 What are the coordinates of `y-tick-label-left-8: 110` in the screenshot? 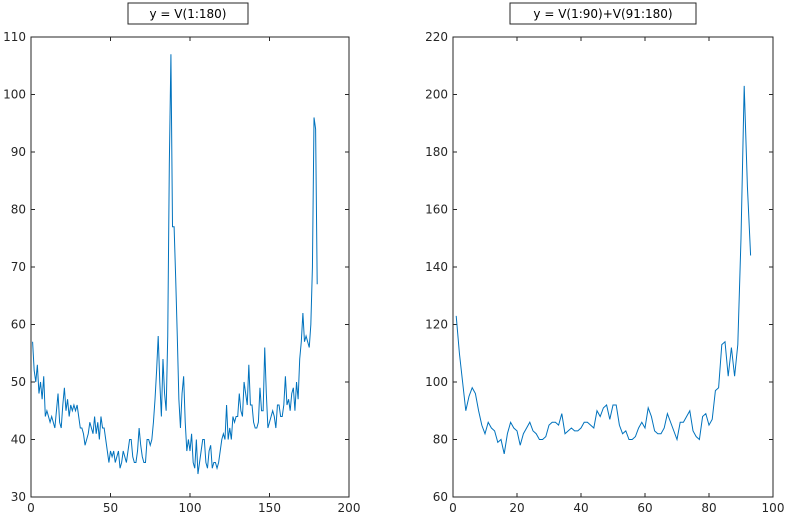 It's located at (14, 37).